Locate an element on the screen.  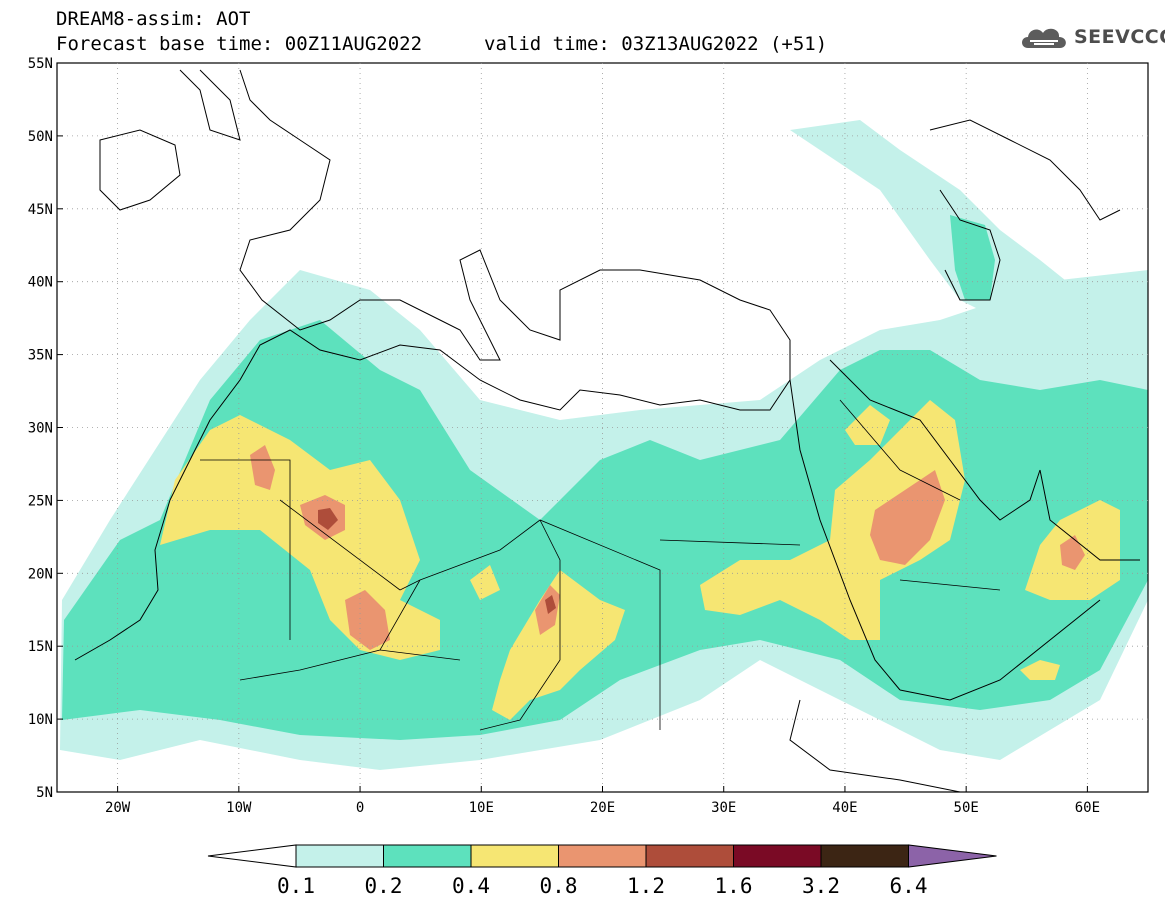
lat-label: 50N is located at coordinates (40, 137).